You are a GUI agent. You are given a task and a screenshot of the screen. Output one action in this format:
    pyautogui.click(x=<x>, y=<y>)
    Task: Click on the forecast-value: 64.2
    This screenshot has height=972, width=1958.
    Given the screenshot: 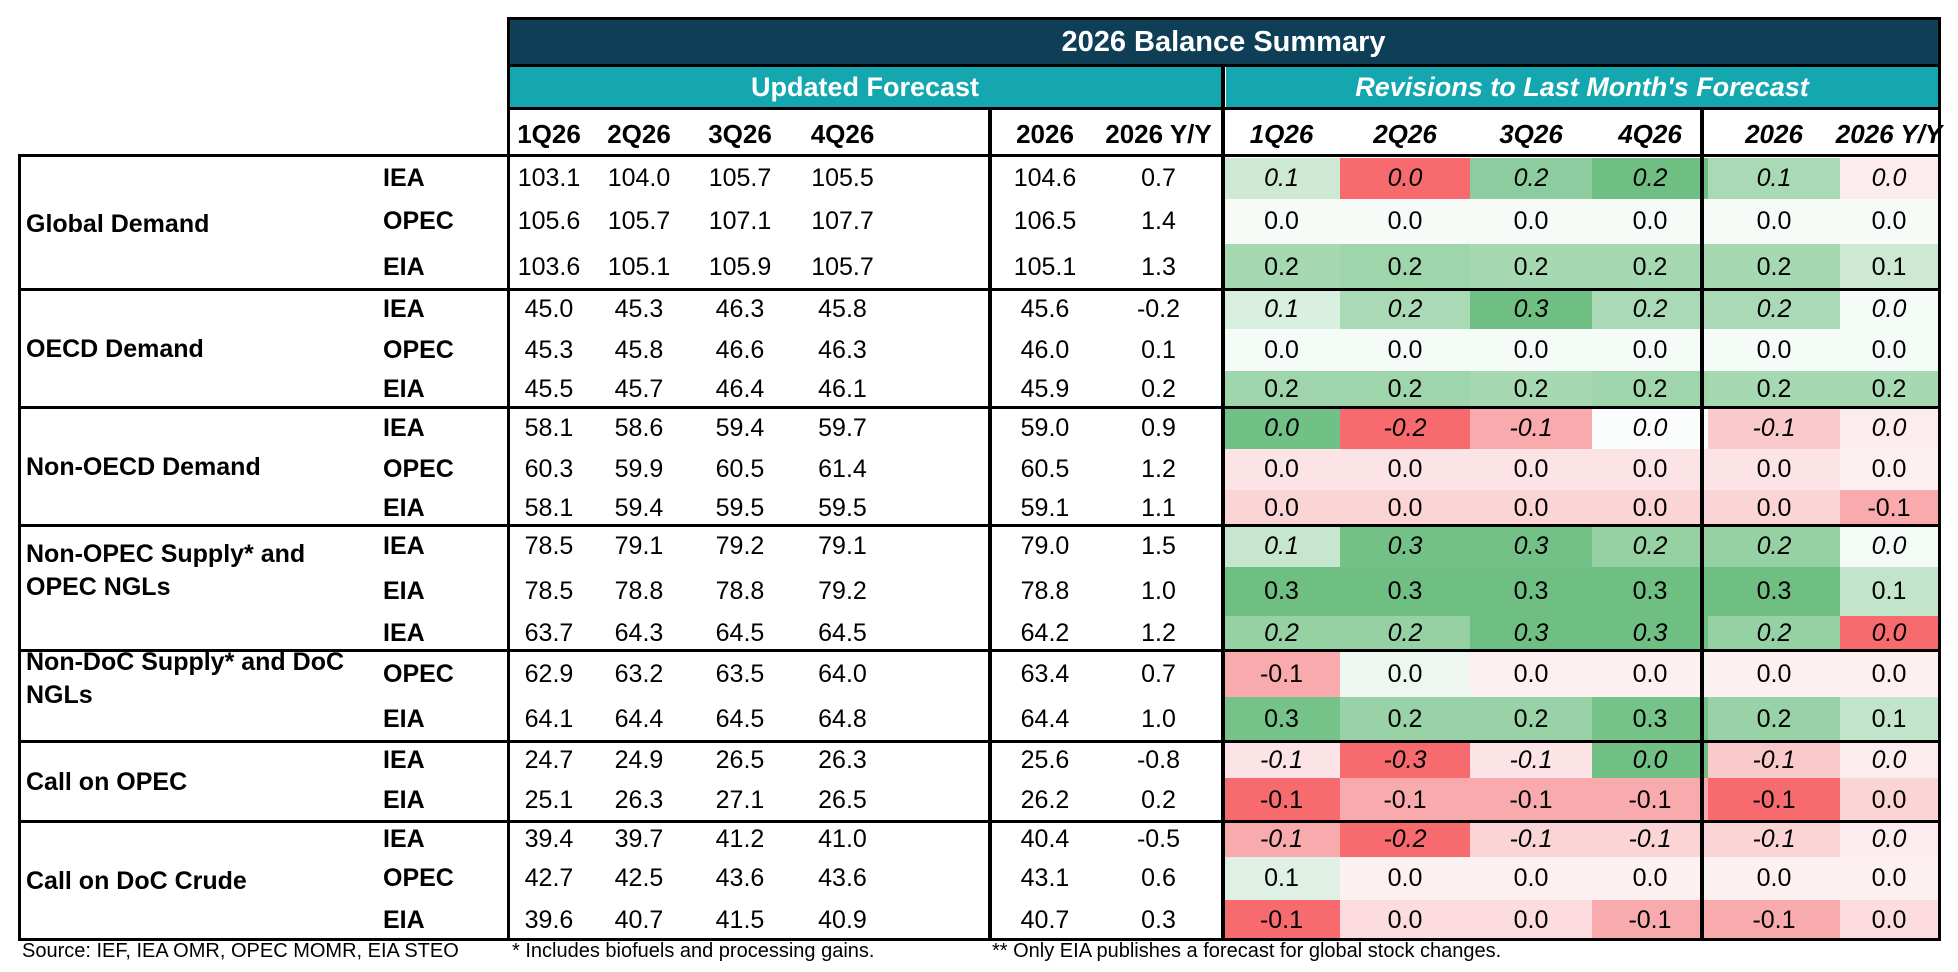 What is the action you would take?
    pyautogui.click(x=1045, y=633)
    